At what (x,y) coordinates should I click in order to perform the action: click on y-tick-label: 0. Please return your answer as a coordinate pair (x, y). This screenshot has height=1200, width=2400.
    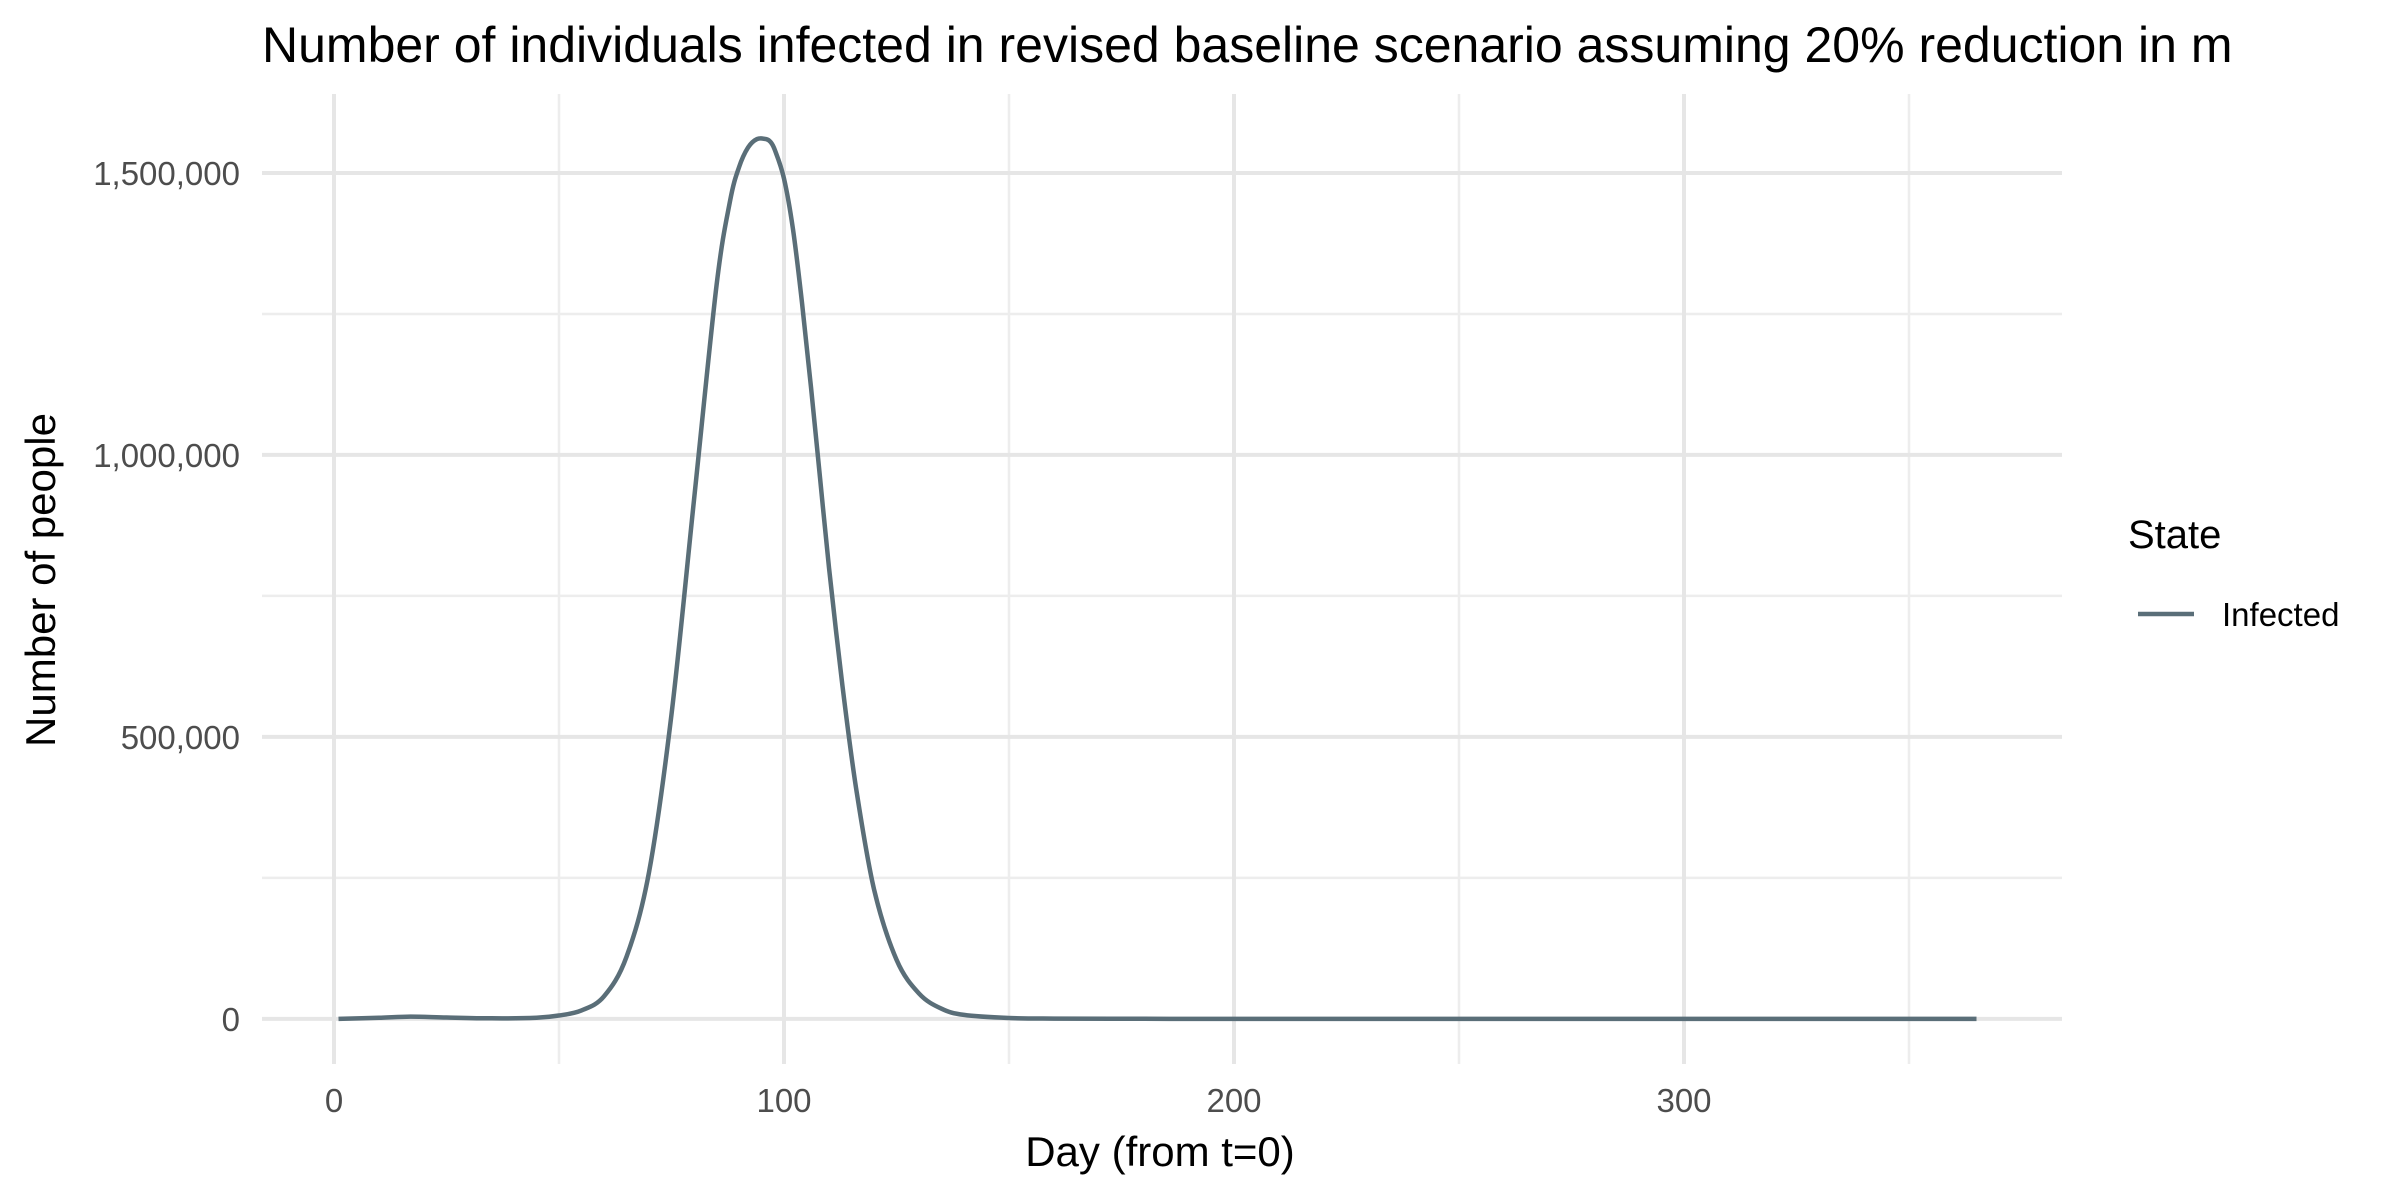
    Looking at the image, I should click on (231, 1019).